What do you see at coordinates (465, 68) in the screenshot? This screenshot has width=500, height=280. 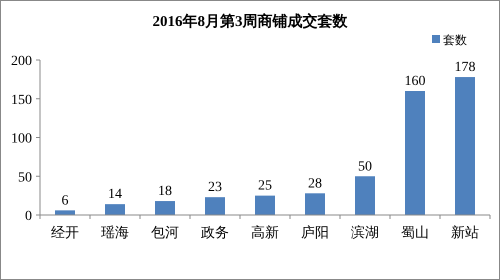 I see `data-label: 178` at bounding box center [465, 68].